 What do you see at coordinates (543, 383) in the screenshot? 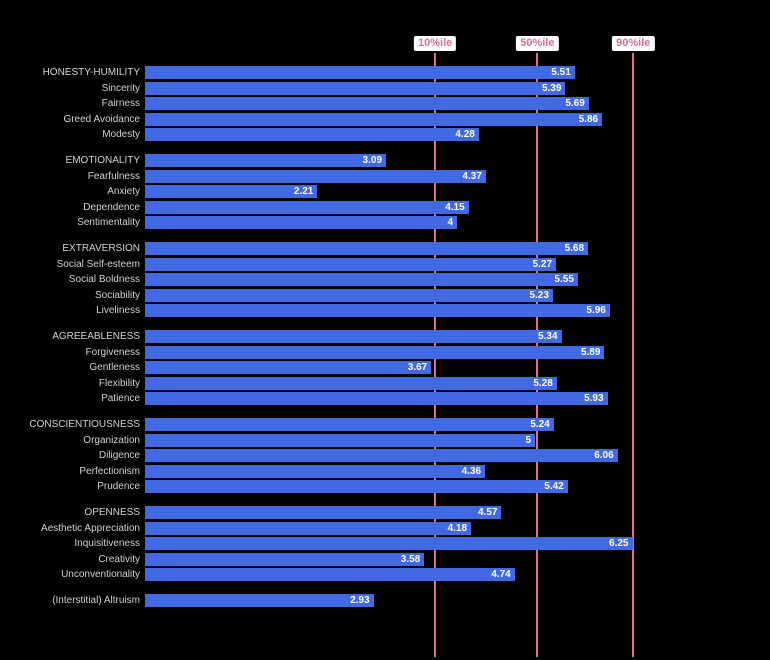
I see `bar-value: 5.28` at bounding box center [543, 383].